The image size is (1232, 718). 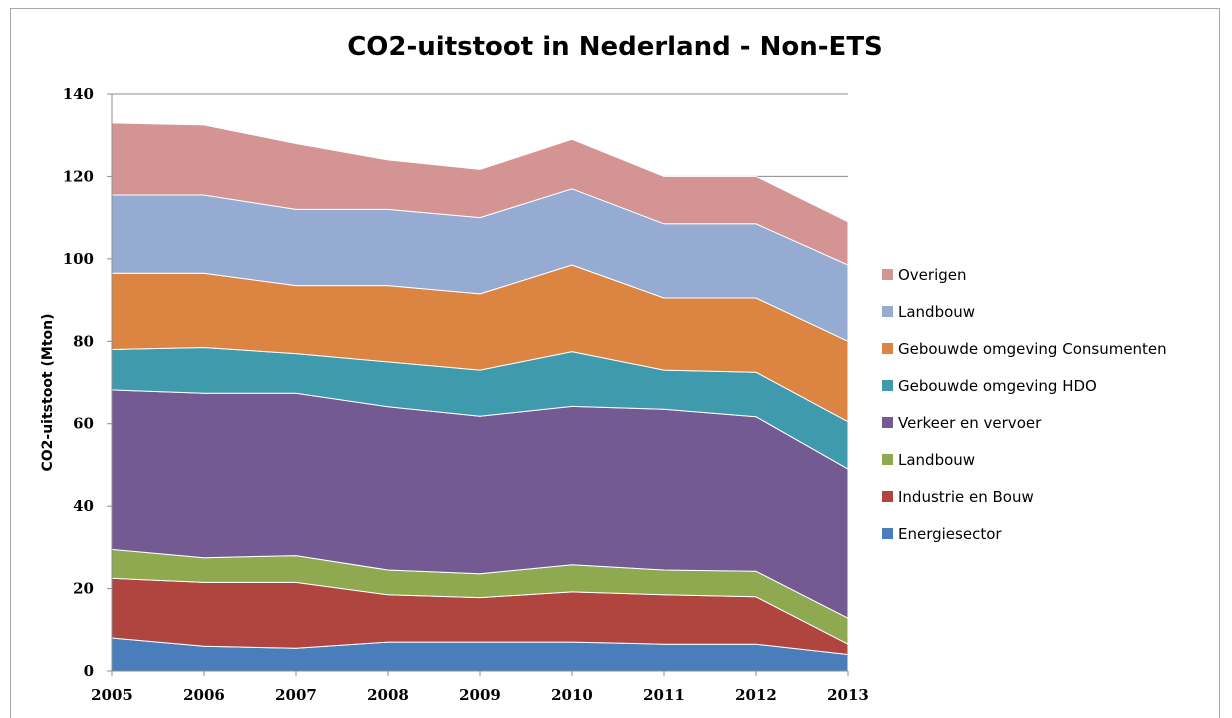 What do you see at coordinates (78, 176) in the screenshot?
I see `y-tick-label-120: 120` at bounding box center [78, 176].